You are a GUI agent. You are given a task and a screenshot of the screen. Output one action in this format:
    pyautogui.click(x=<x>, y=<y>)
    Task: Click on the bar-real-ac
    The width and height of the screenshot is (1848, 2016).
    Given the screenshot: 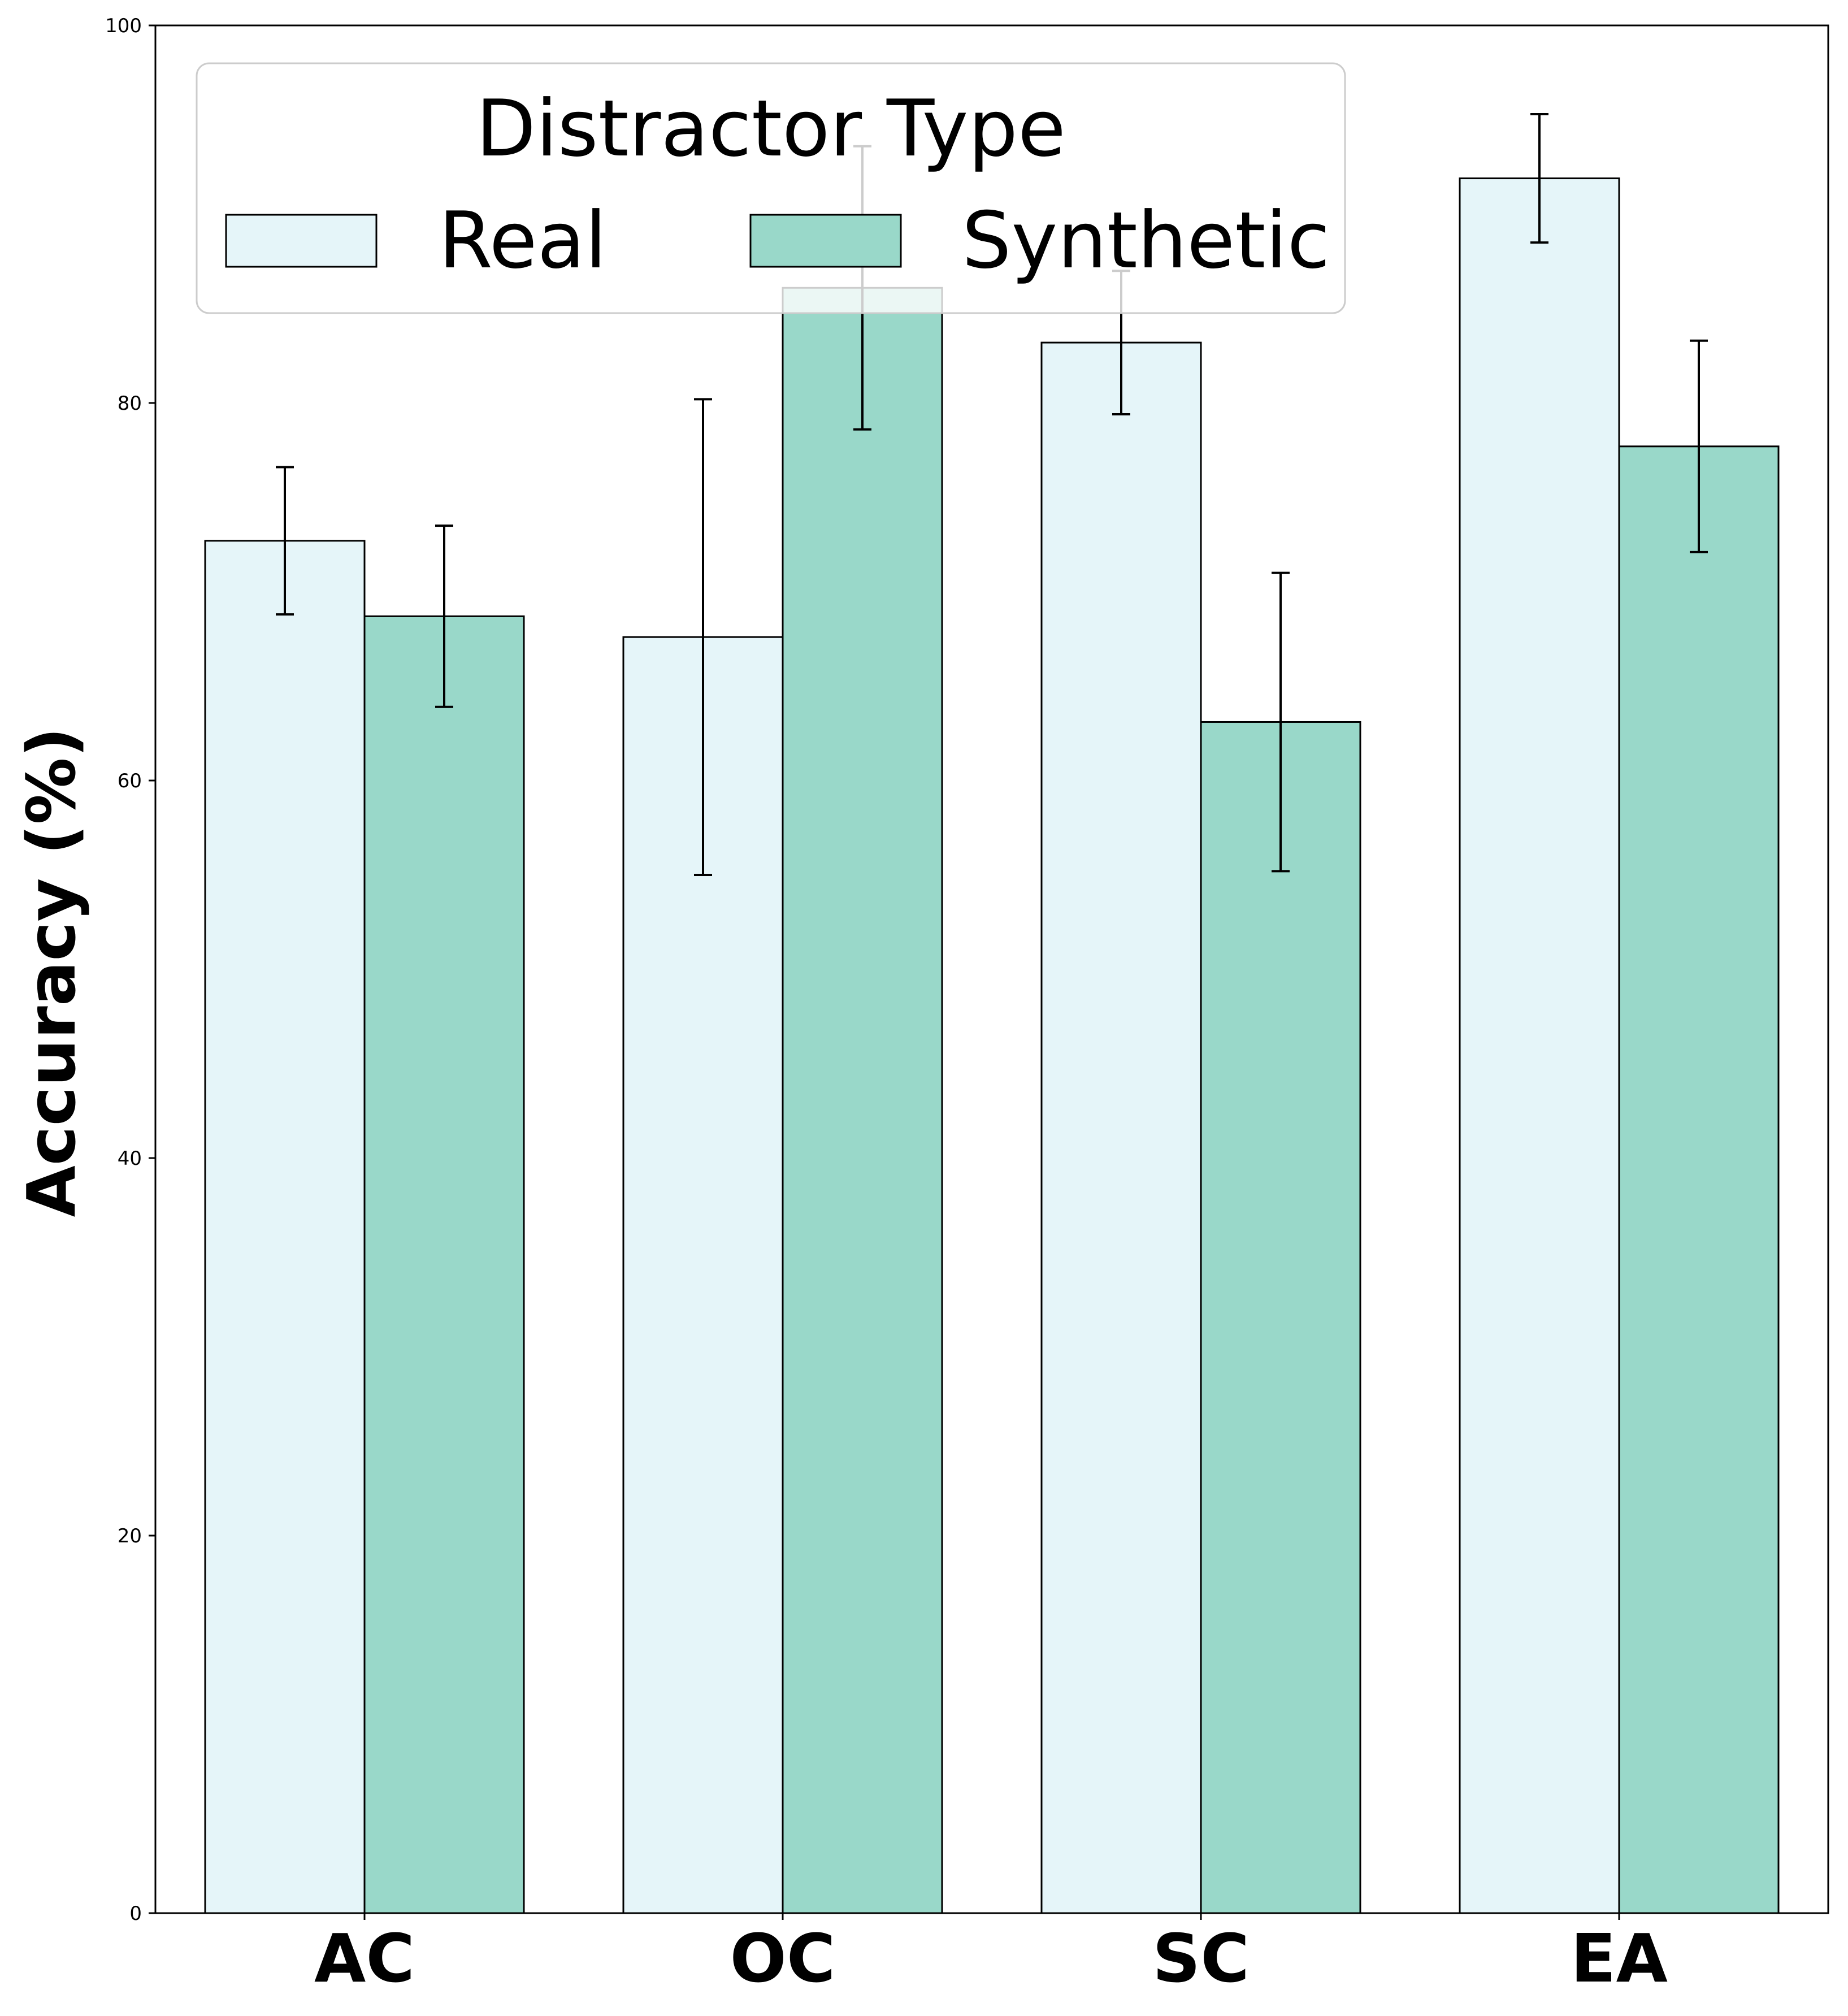 What is the action you would take?
    pyautogui.click(x=285, y=1227)
    